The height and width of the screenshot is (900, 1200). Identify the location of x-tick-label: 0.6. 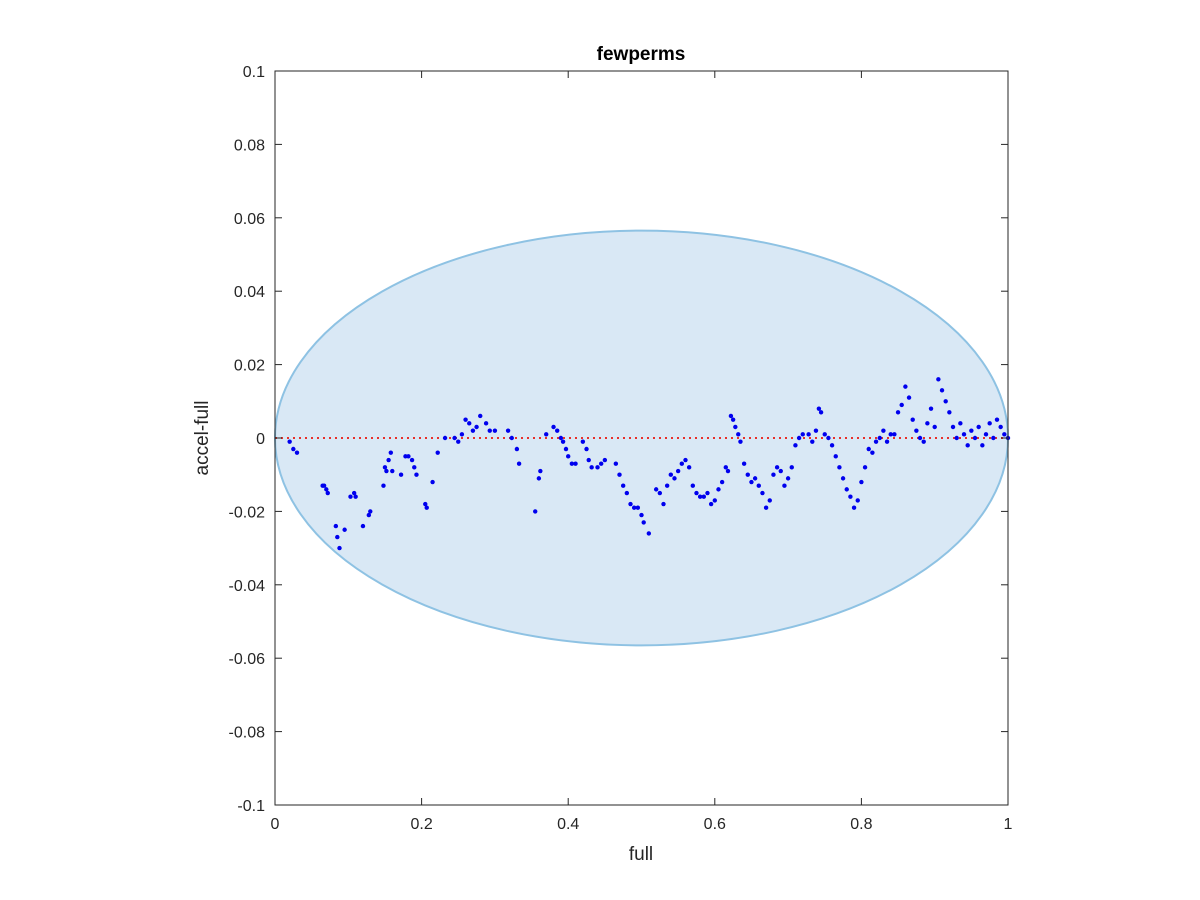
(715, 824).